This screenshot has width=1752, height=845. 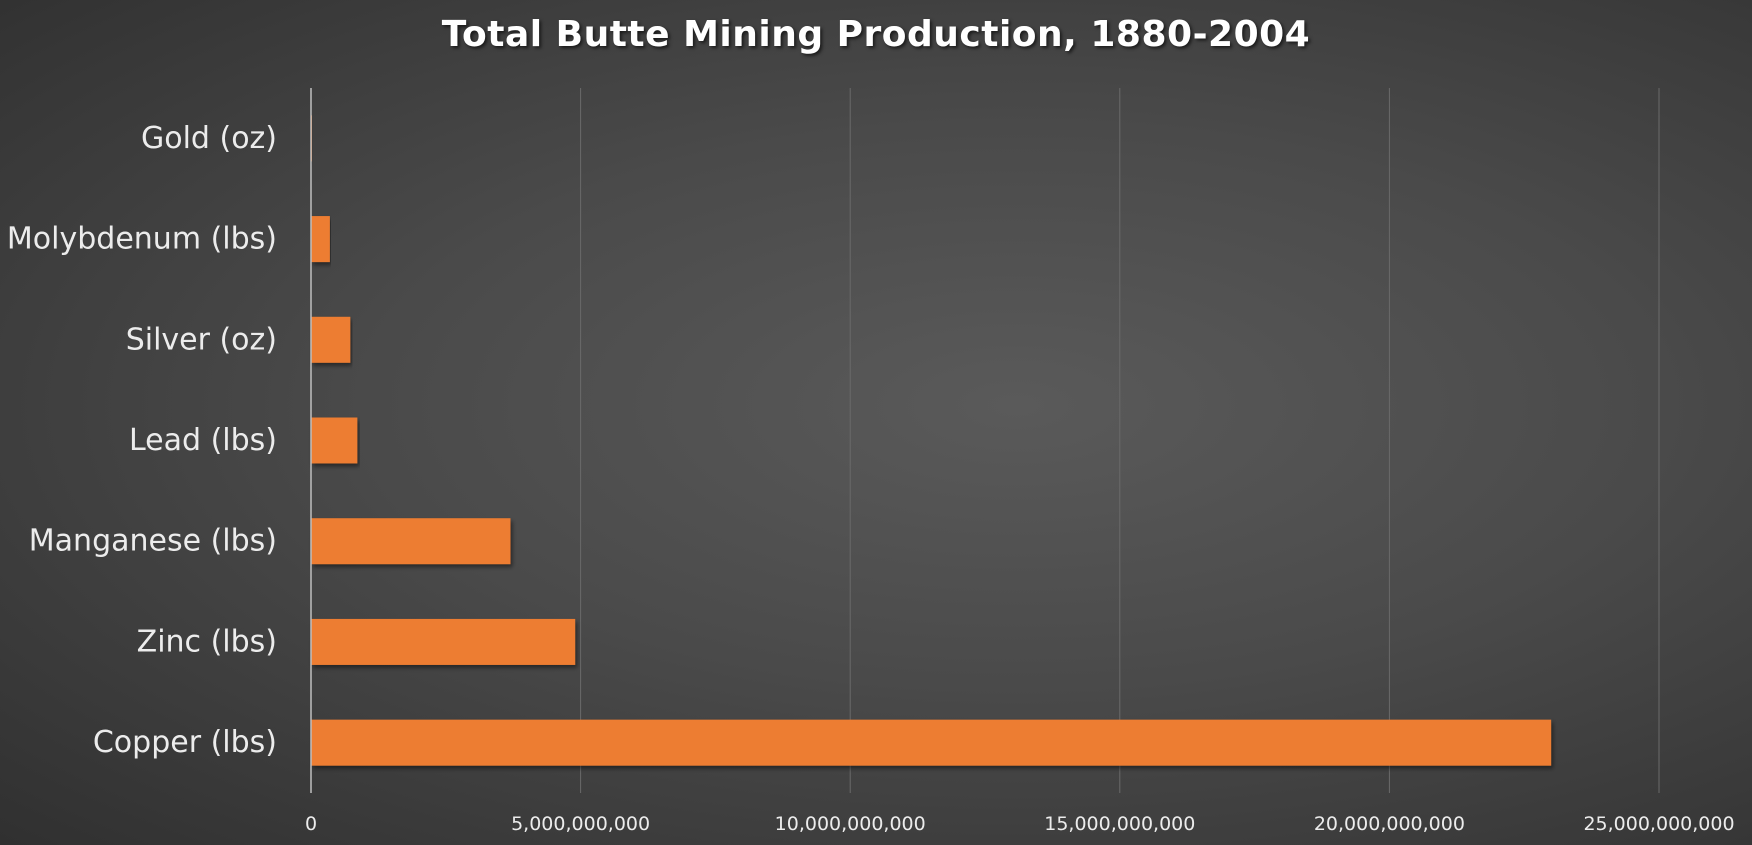 I want to click on category-label: Gold (oz), so click(x=209, y=138).